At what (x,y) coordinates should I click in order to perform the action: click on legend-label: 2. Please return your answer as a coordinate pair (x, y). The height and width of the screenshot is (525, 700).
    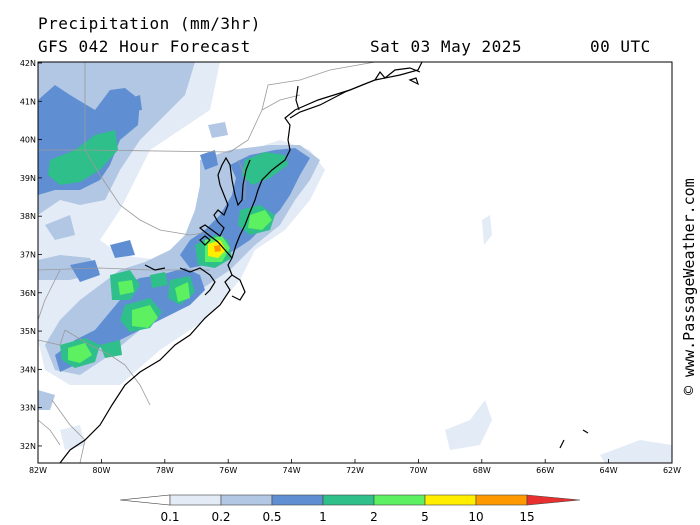
    Looking at the image, I should click on (374, 517).